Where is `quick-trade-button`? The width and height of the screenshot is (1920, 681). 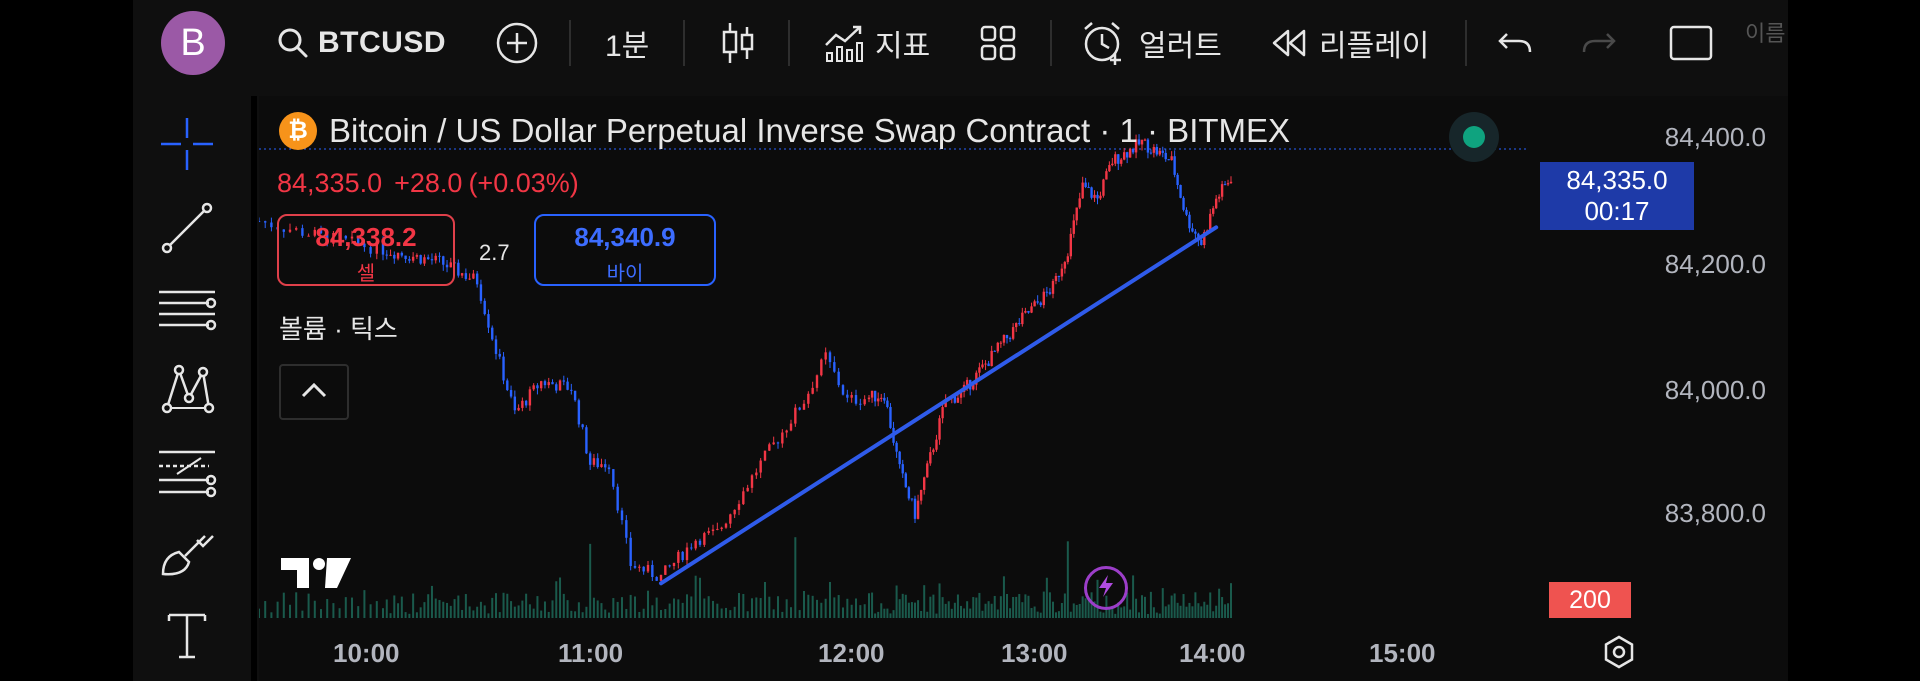
quick-trade-button is located at coordinates (1106, 588).